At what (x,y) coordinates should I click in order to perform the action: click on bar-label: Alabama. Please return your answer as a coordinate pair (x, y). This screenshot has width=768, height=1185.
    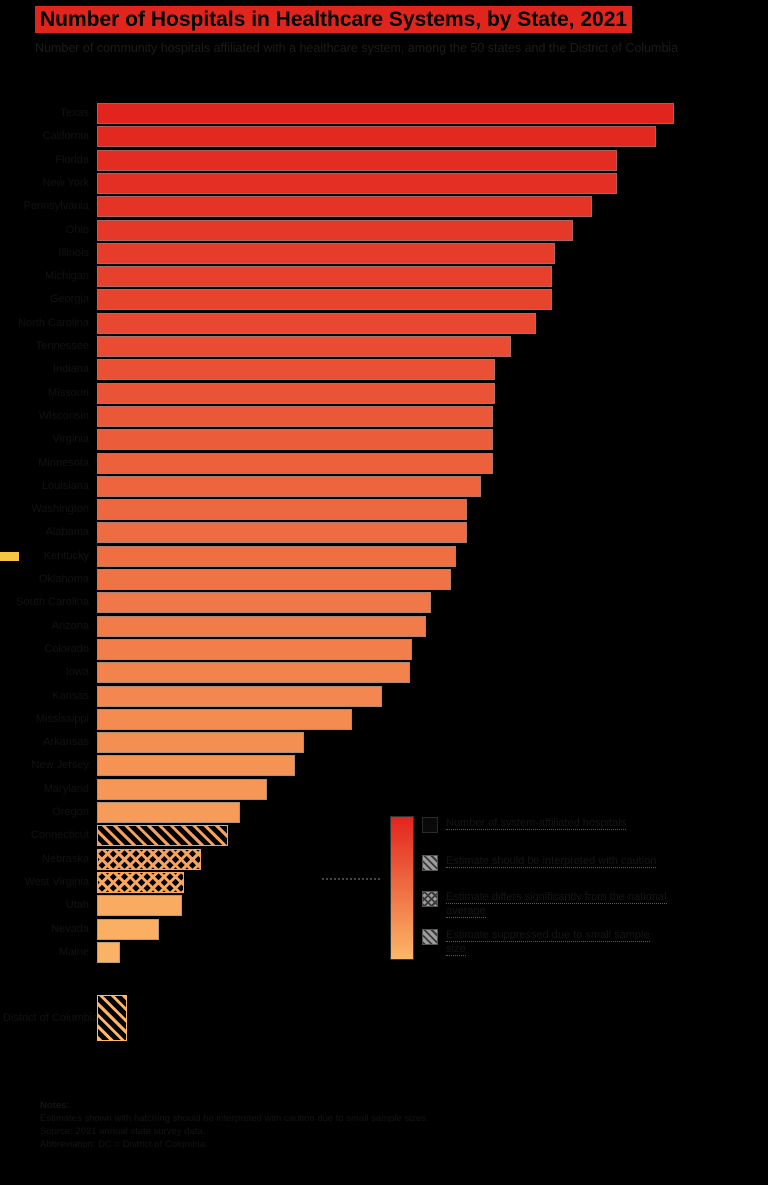
    Looking at the image, I should click on (67, 532).